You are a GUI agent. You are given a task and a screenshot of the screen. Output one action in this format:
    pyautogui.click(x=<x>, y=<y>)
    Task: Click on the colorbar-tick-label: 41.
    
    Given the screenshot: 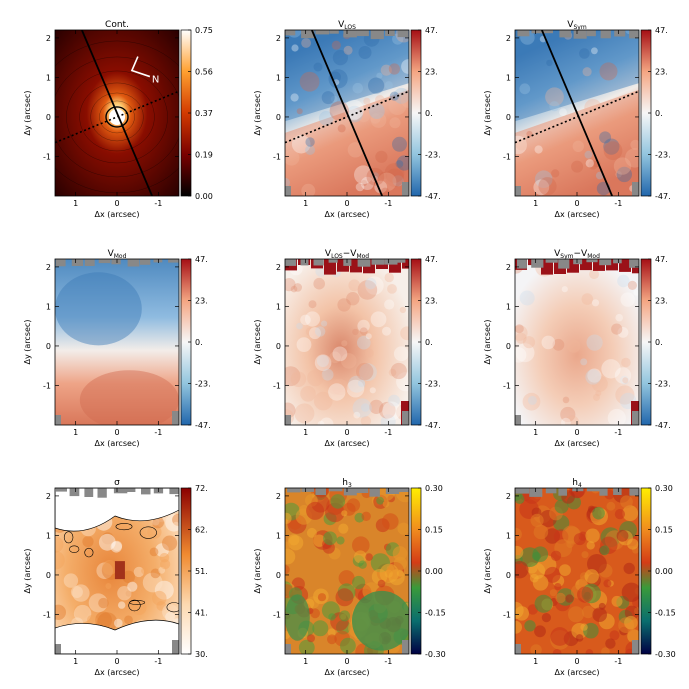 What is the action you would take?
    pyautogui.click(x=201, y=613)
    